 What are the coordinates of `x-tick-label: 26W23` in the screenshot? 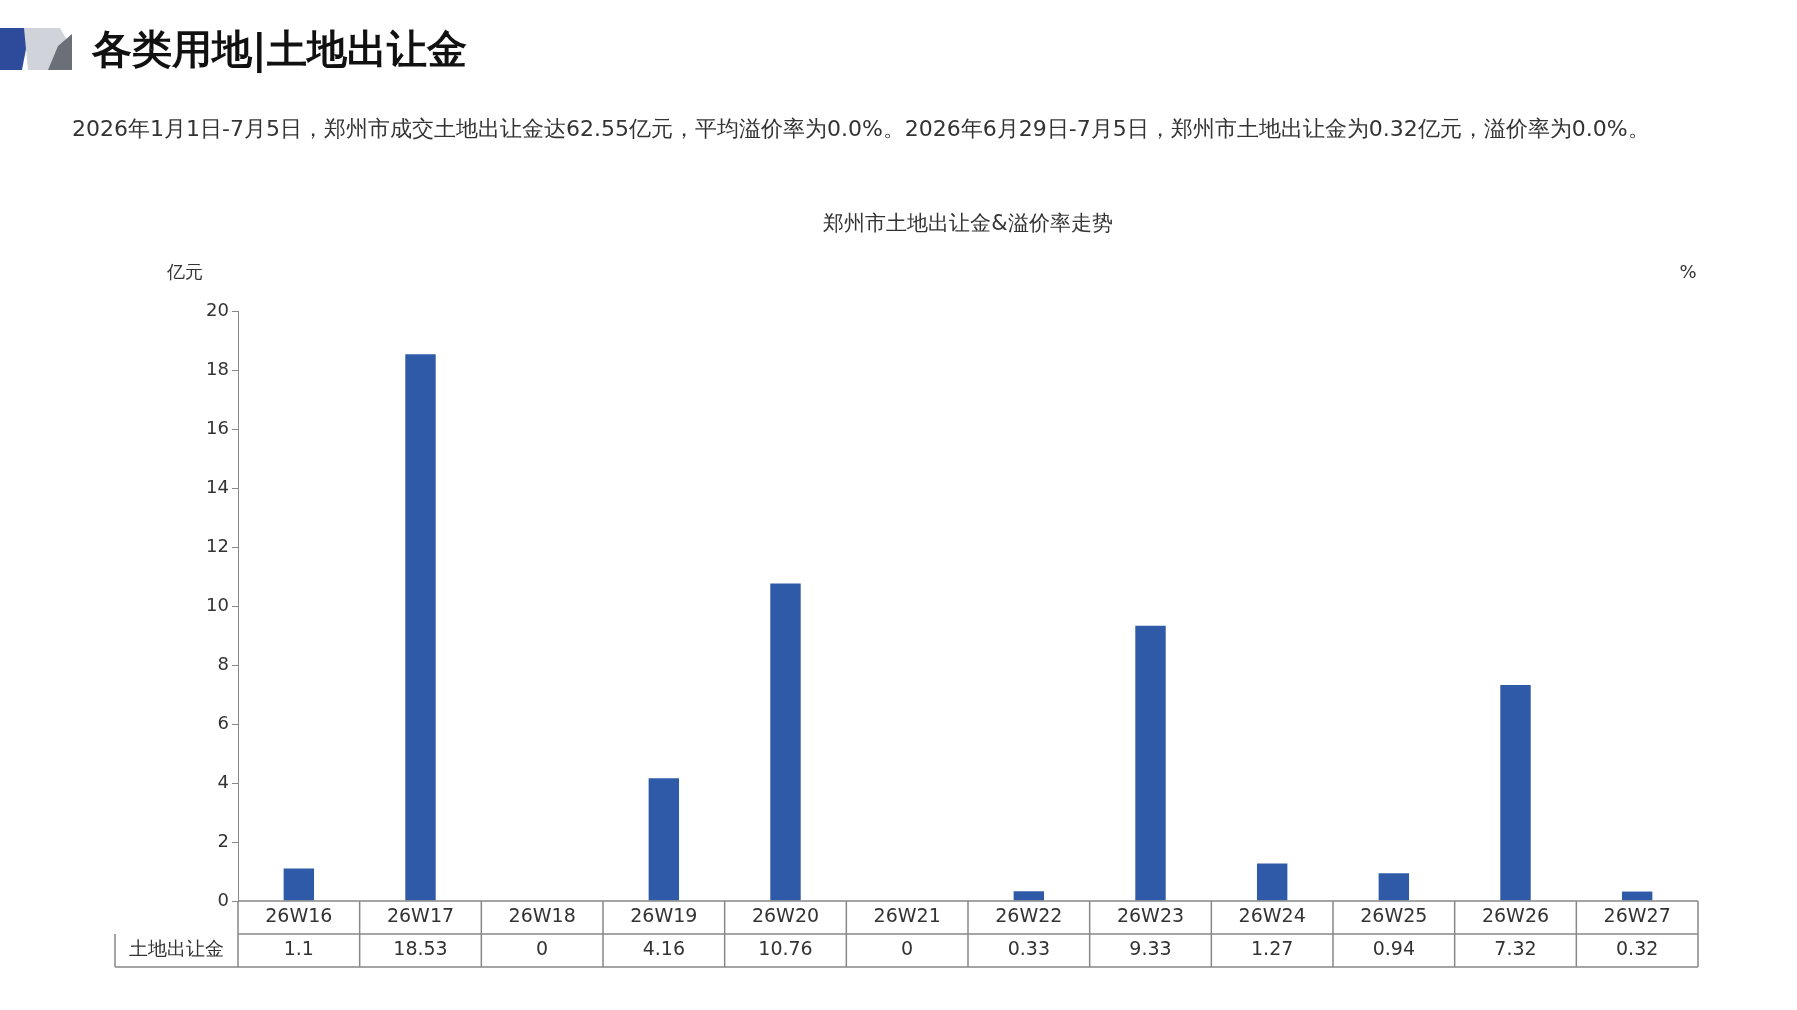 It's located at (1150, 915).